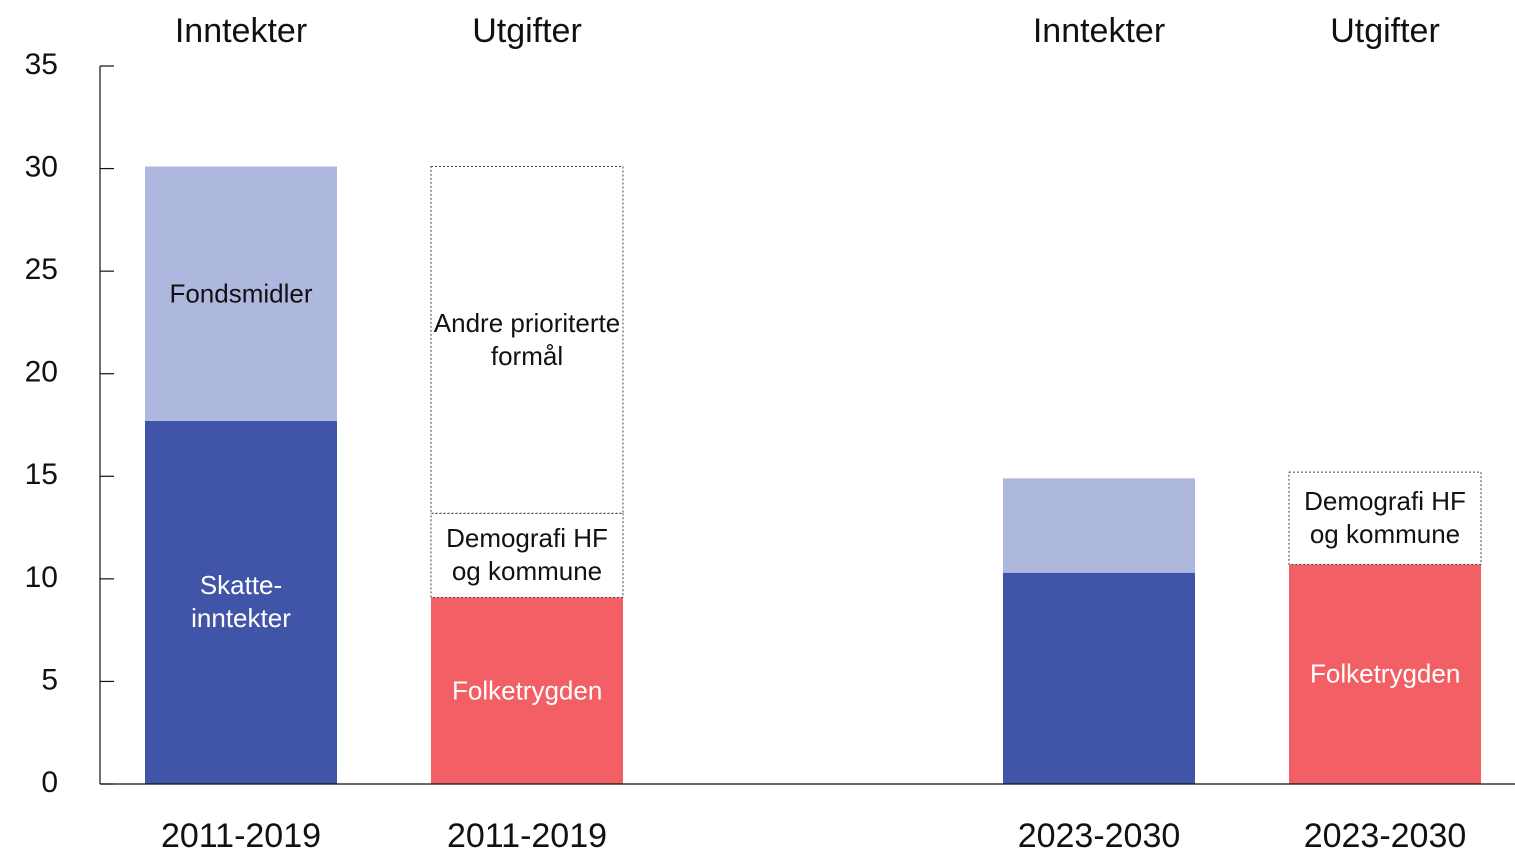 This screenshot has height=856, width=1515. Describe the element at coordinates (41, 372) in the screenshot. I see `y-tick-label: 20` at that location.